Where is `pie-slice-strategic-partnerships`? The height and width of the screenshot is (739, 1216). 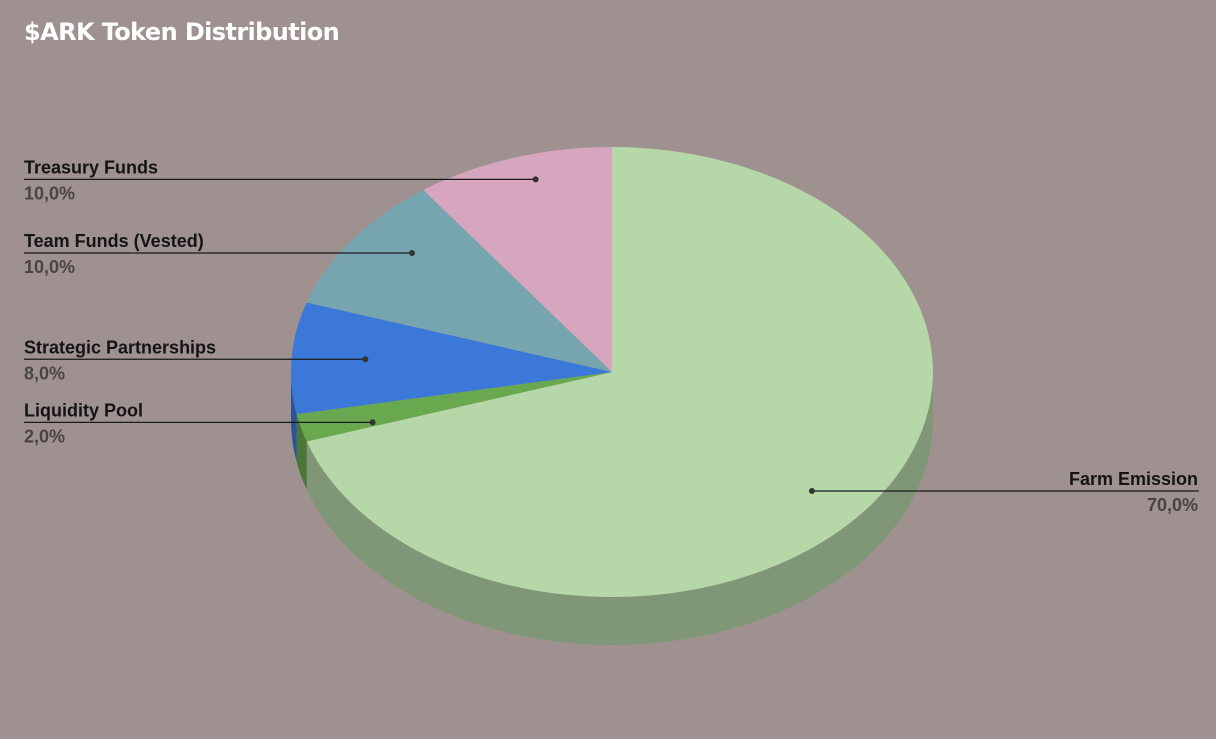
pie-slice-strategic-partnerships is located at coordinates (451, 358).